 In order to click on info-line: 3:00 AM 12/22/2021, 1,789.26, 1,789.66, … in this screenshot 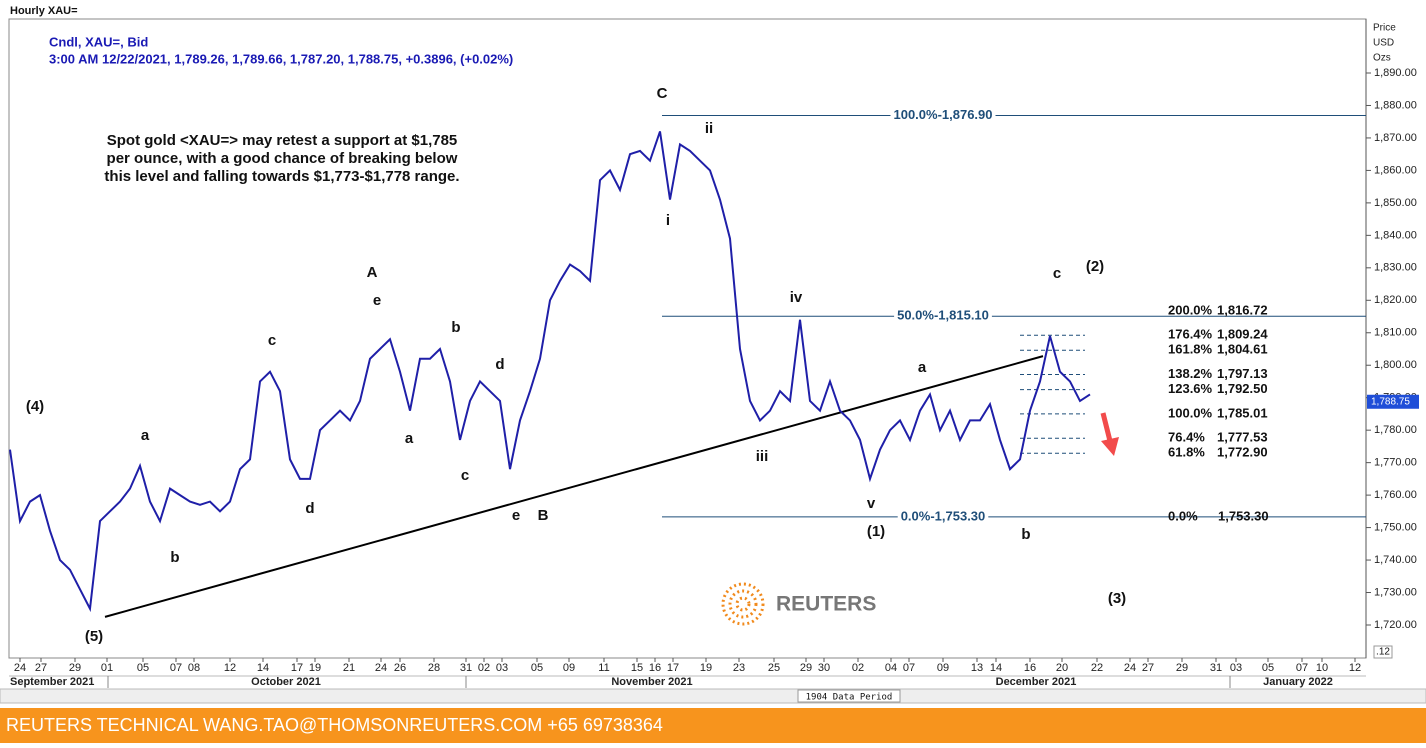, I will do `click(281, 58)`.